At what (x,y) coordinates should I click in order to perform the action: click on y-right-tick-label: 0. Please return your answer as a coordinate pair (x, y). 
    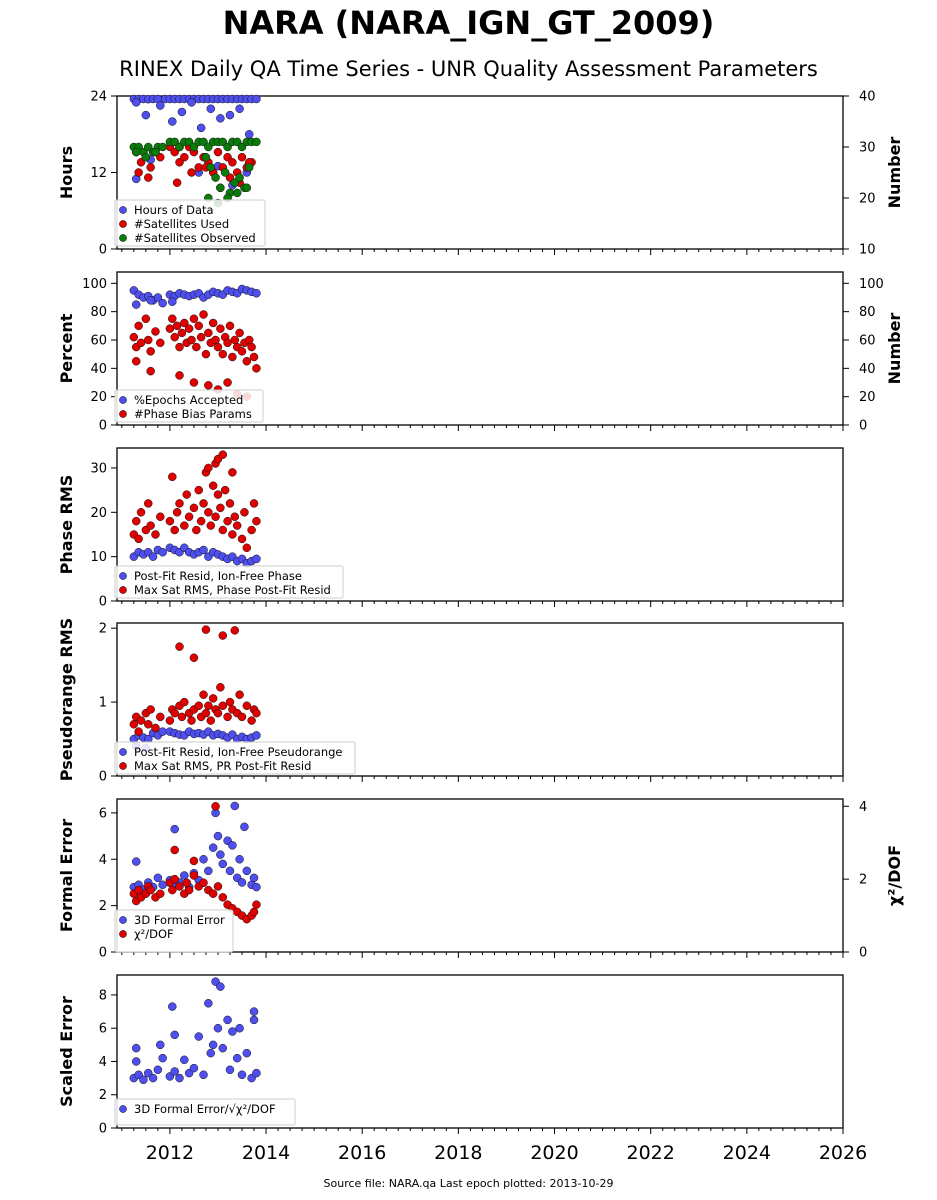
    Looking at the image, I should click on (863, 953).